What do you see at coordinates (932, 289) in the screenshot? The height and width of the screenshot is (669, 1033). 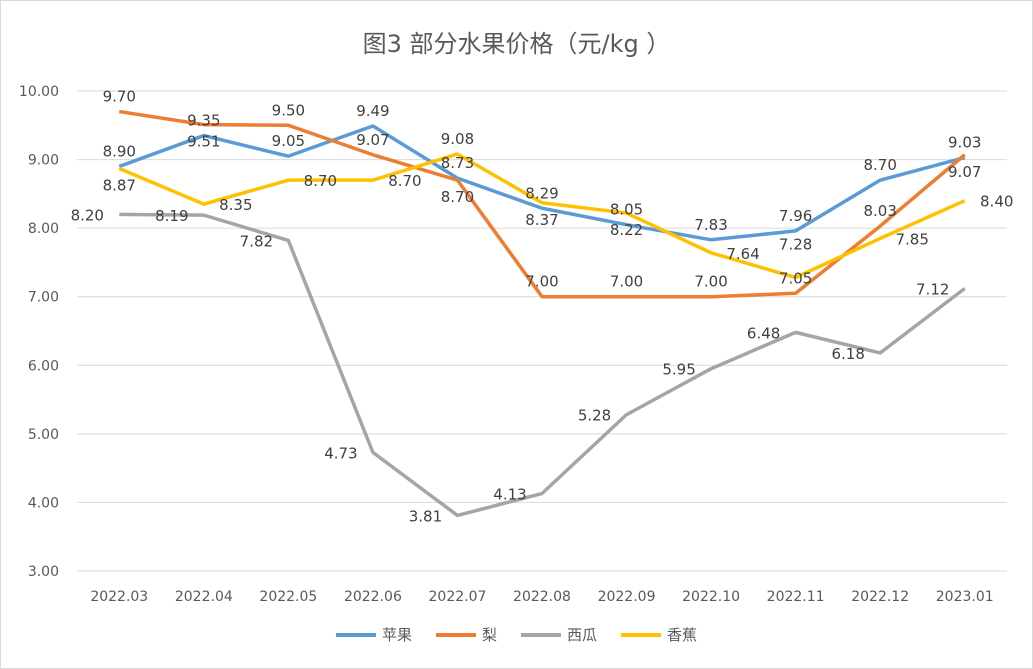 I see `data-label: 7.12` at bounding box center [932, 289].